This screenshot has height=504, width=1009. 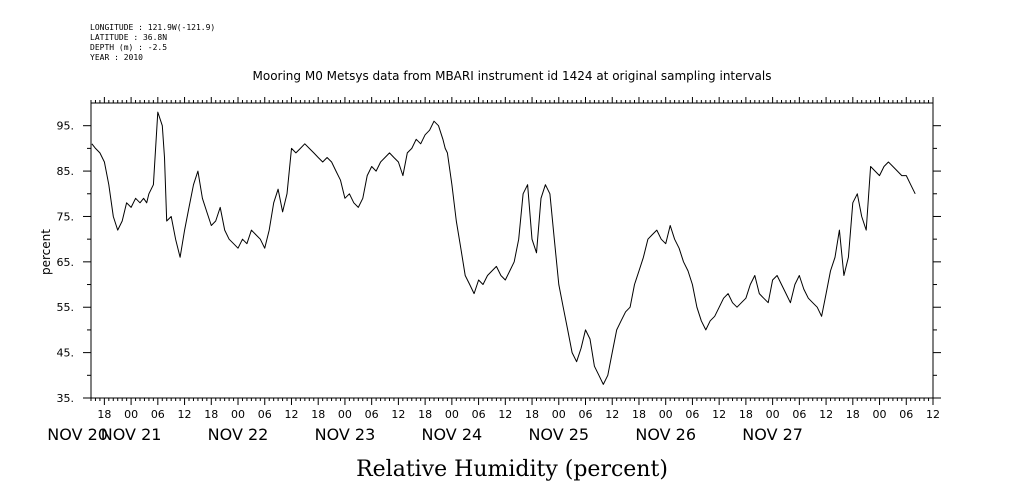 I want to click on x-day-label: NOV 25, so click(x=558, y=434).